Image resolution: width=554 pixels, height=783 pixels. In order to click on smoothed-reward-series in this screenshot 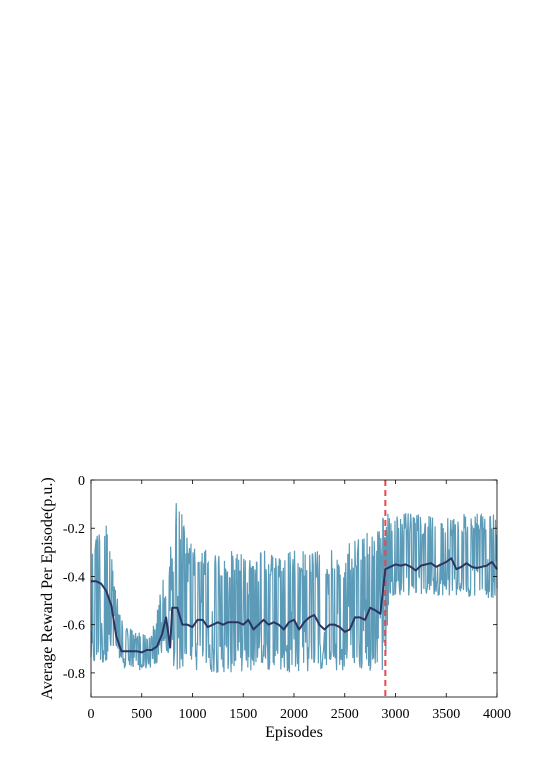, I will do `click(294, 605)`.